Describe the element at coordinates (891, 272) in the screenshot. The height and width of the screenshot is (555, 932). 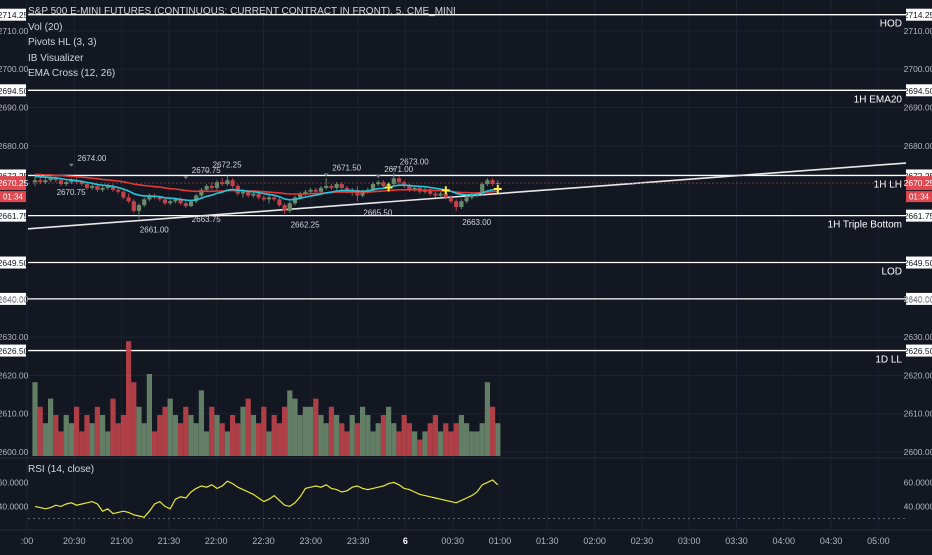
I see `level-label: LOD` at that location.